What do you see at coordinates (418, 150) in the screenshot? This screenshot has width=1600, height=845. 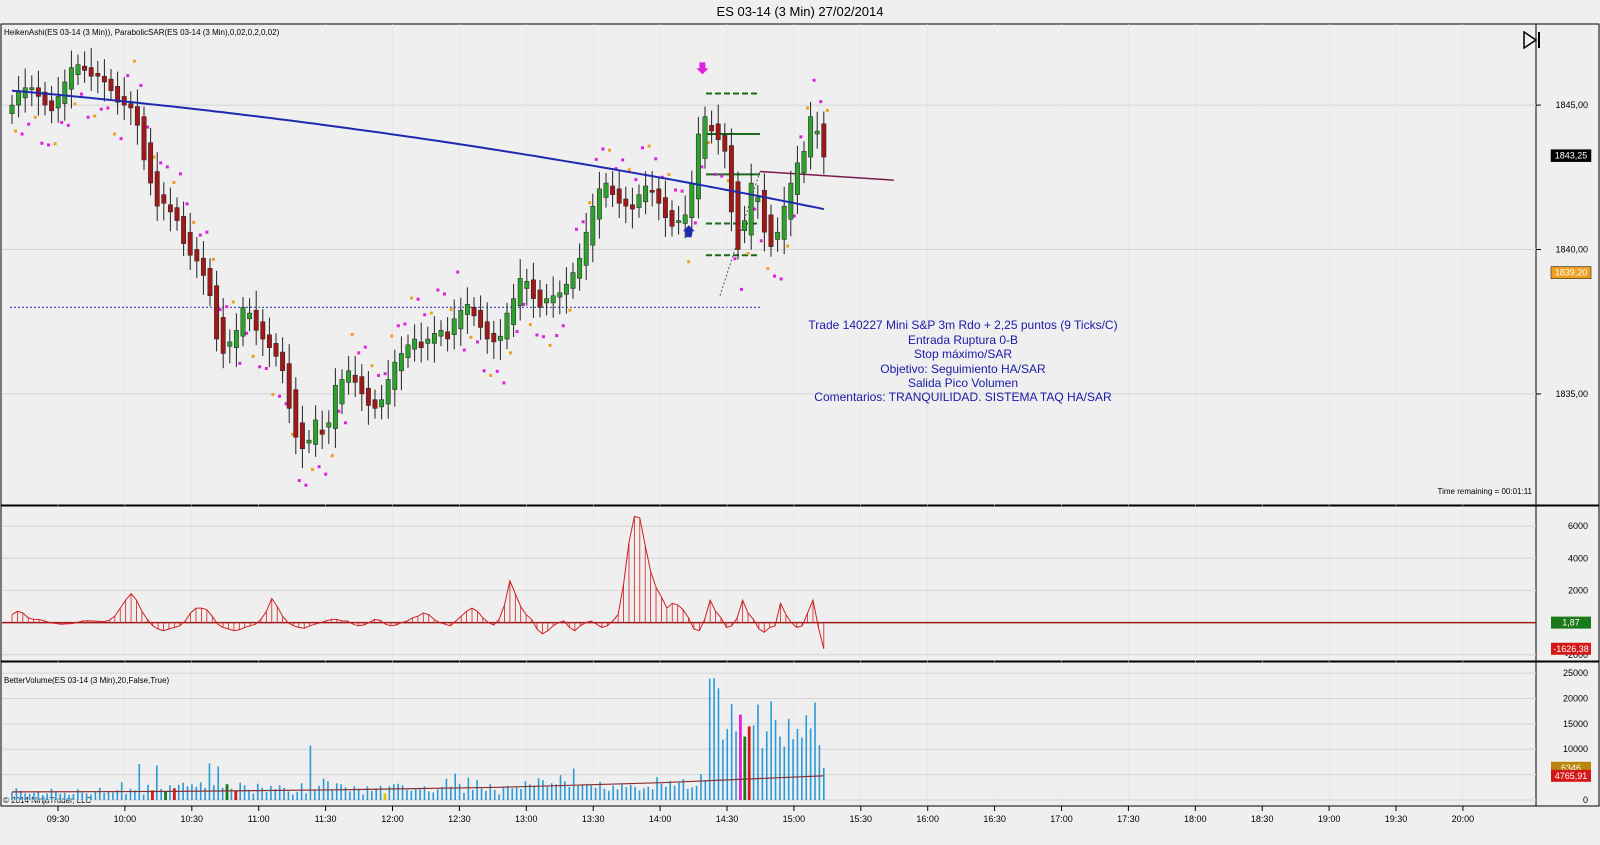 I see `moving-average-line` at bounding box center [418, 150].